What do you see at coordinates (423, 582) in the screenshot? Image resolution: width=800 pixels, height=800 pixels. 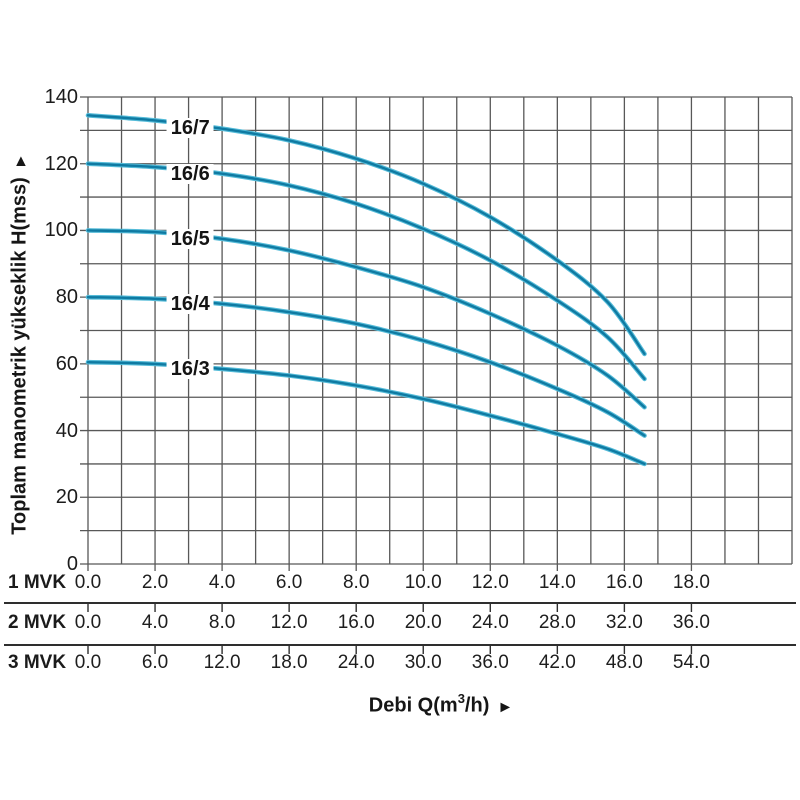 I see `x-tick-label: 10.0` at bounding box center [423, 582].